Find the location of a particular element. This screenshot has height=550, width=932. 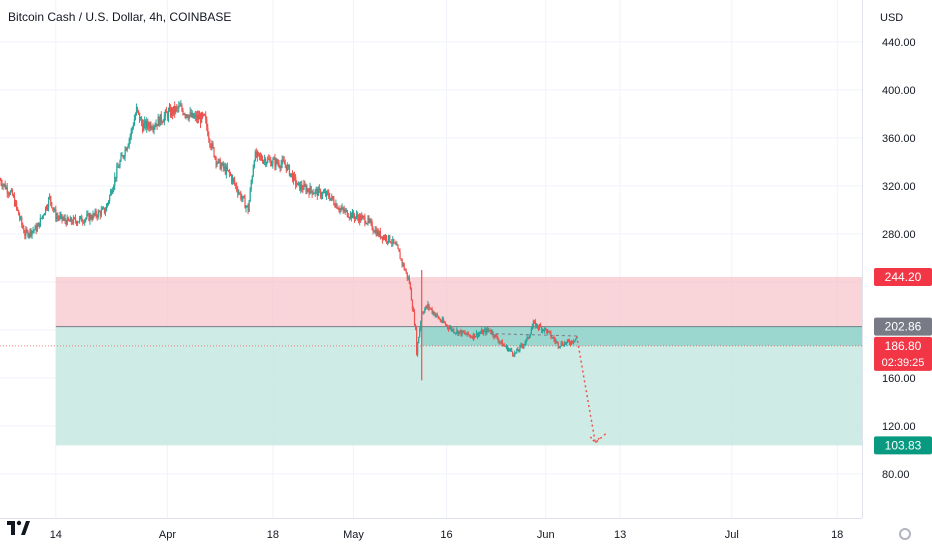

target-price-badge: 103.83 is located at coordinates (903, 445).